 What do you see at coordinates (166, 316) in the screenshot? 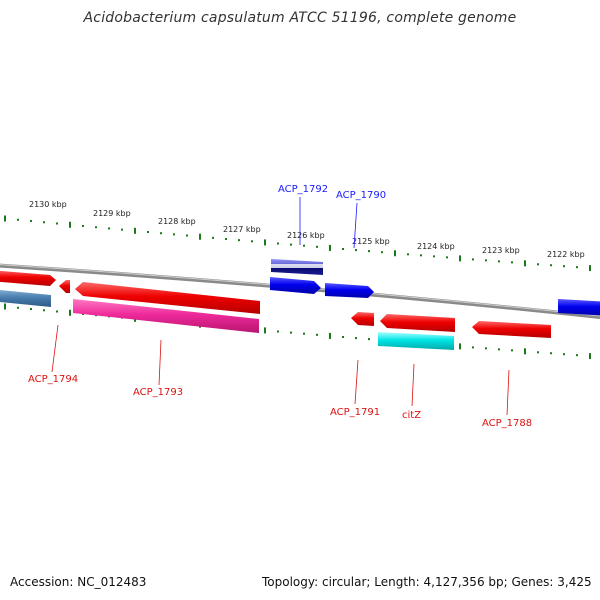
I see `gene-acp1793` at bounding box center [166, 316].